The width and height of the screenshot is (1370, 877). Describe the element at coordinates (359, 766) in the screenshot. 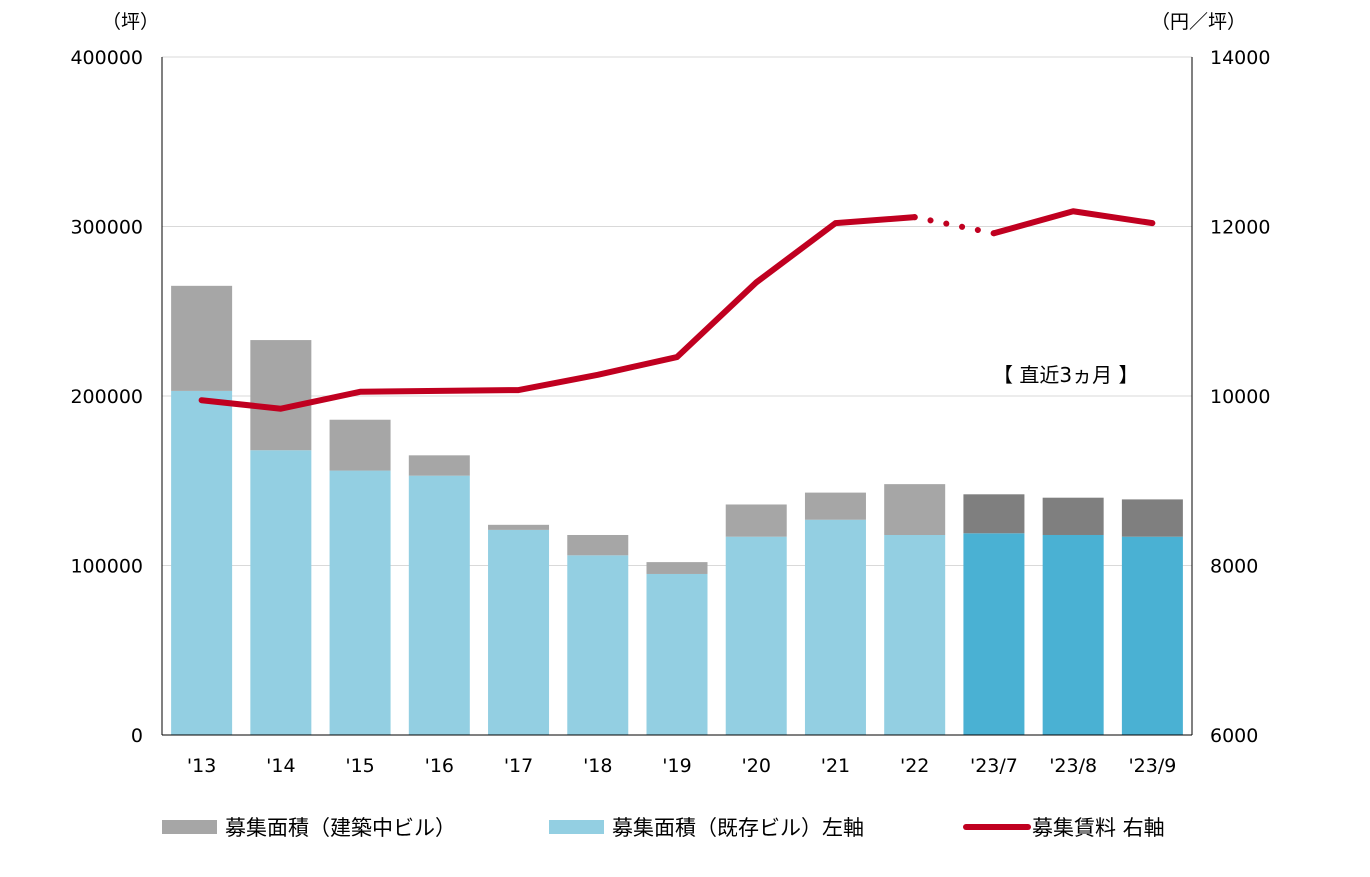

I see `x-tick-label: '15` at that location.